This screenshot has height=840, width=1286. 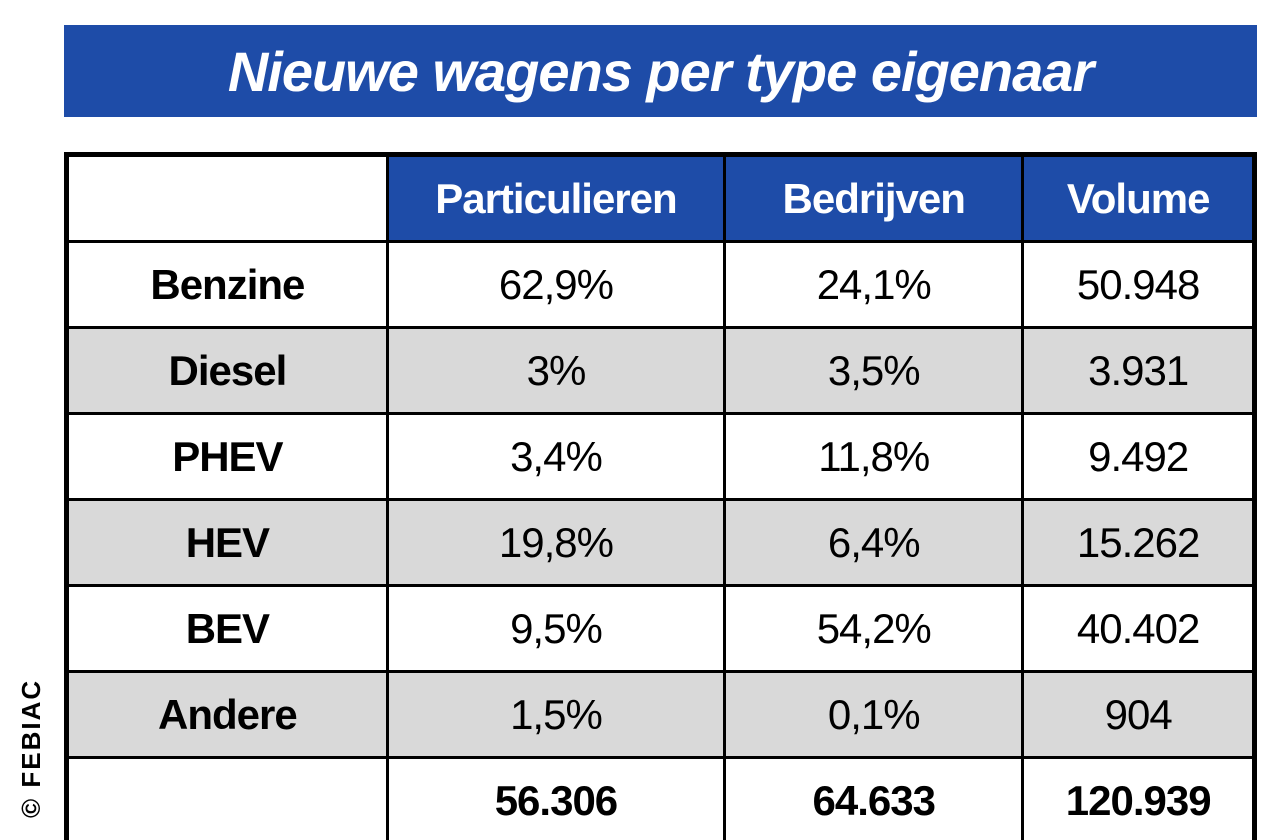 I want to click on bev-particulieren-cell: 9,5%, so click(x=556, y=628).